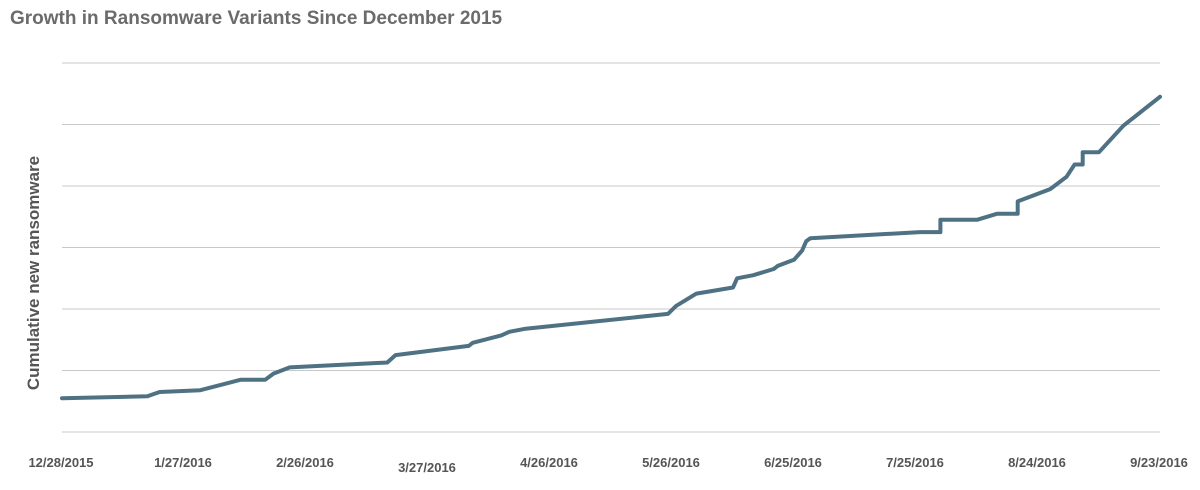 Image resolution: width=1200 pixels, height=490 pixels. Describe the element at coordinates (1159, 462) in the screenshot. I see `x-tick-label: 9/23/2016` at that location.